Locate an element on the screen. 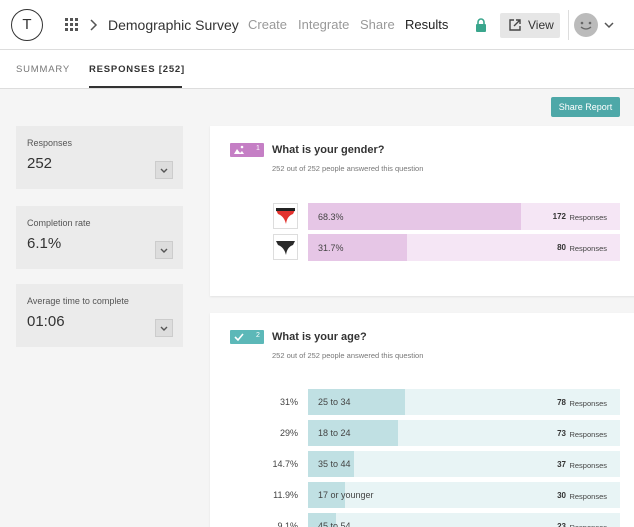 Image resolution: width=634 pixels, height=527 pixels. stat-label: Average time to complete is located at coordinates (78, 301).